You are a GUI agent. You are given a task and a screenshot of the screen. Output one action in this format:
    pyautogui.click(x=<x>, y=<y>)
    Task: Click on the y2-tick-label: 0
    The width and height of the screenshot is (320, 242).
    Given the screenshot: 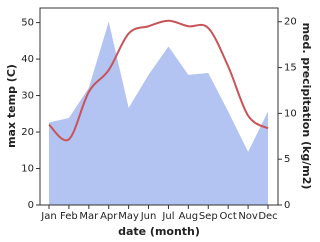 What is the action you would take?
    pyautogui.click(x=287, y=205)
    